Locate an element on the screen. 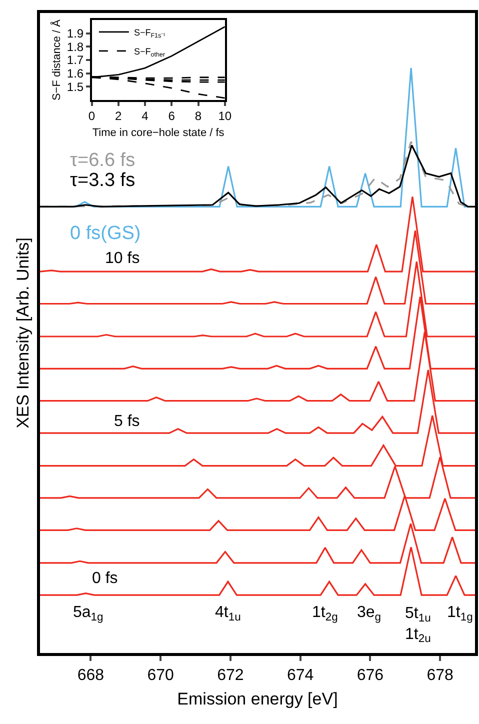 This screenshot has height=724, width=479. y-tick-label: 1.7 is located at coordinates (75, 60).